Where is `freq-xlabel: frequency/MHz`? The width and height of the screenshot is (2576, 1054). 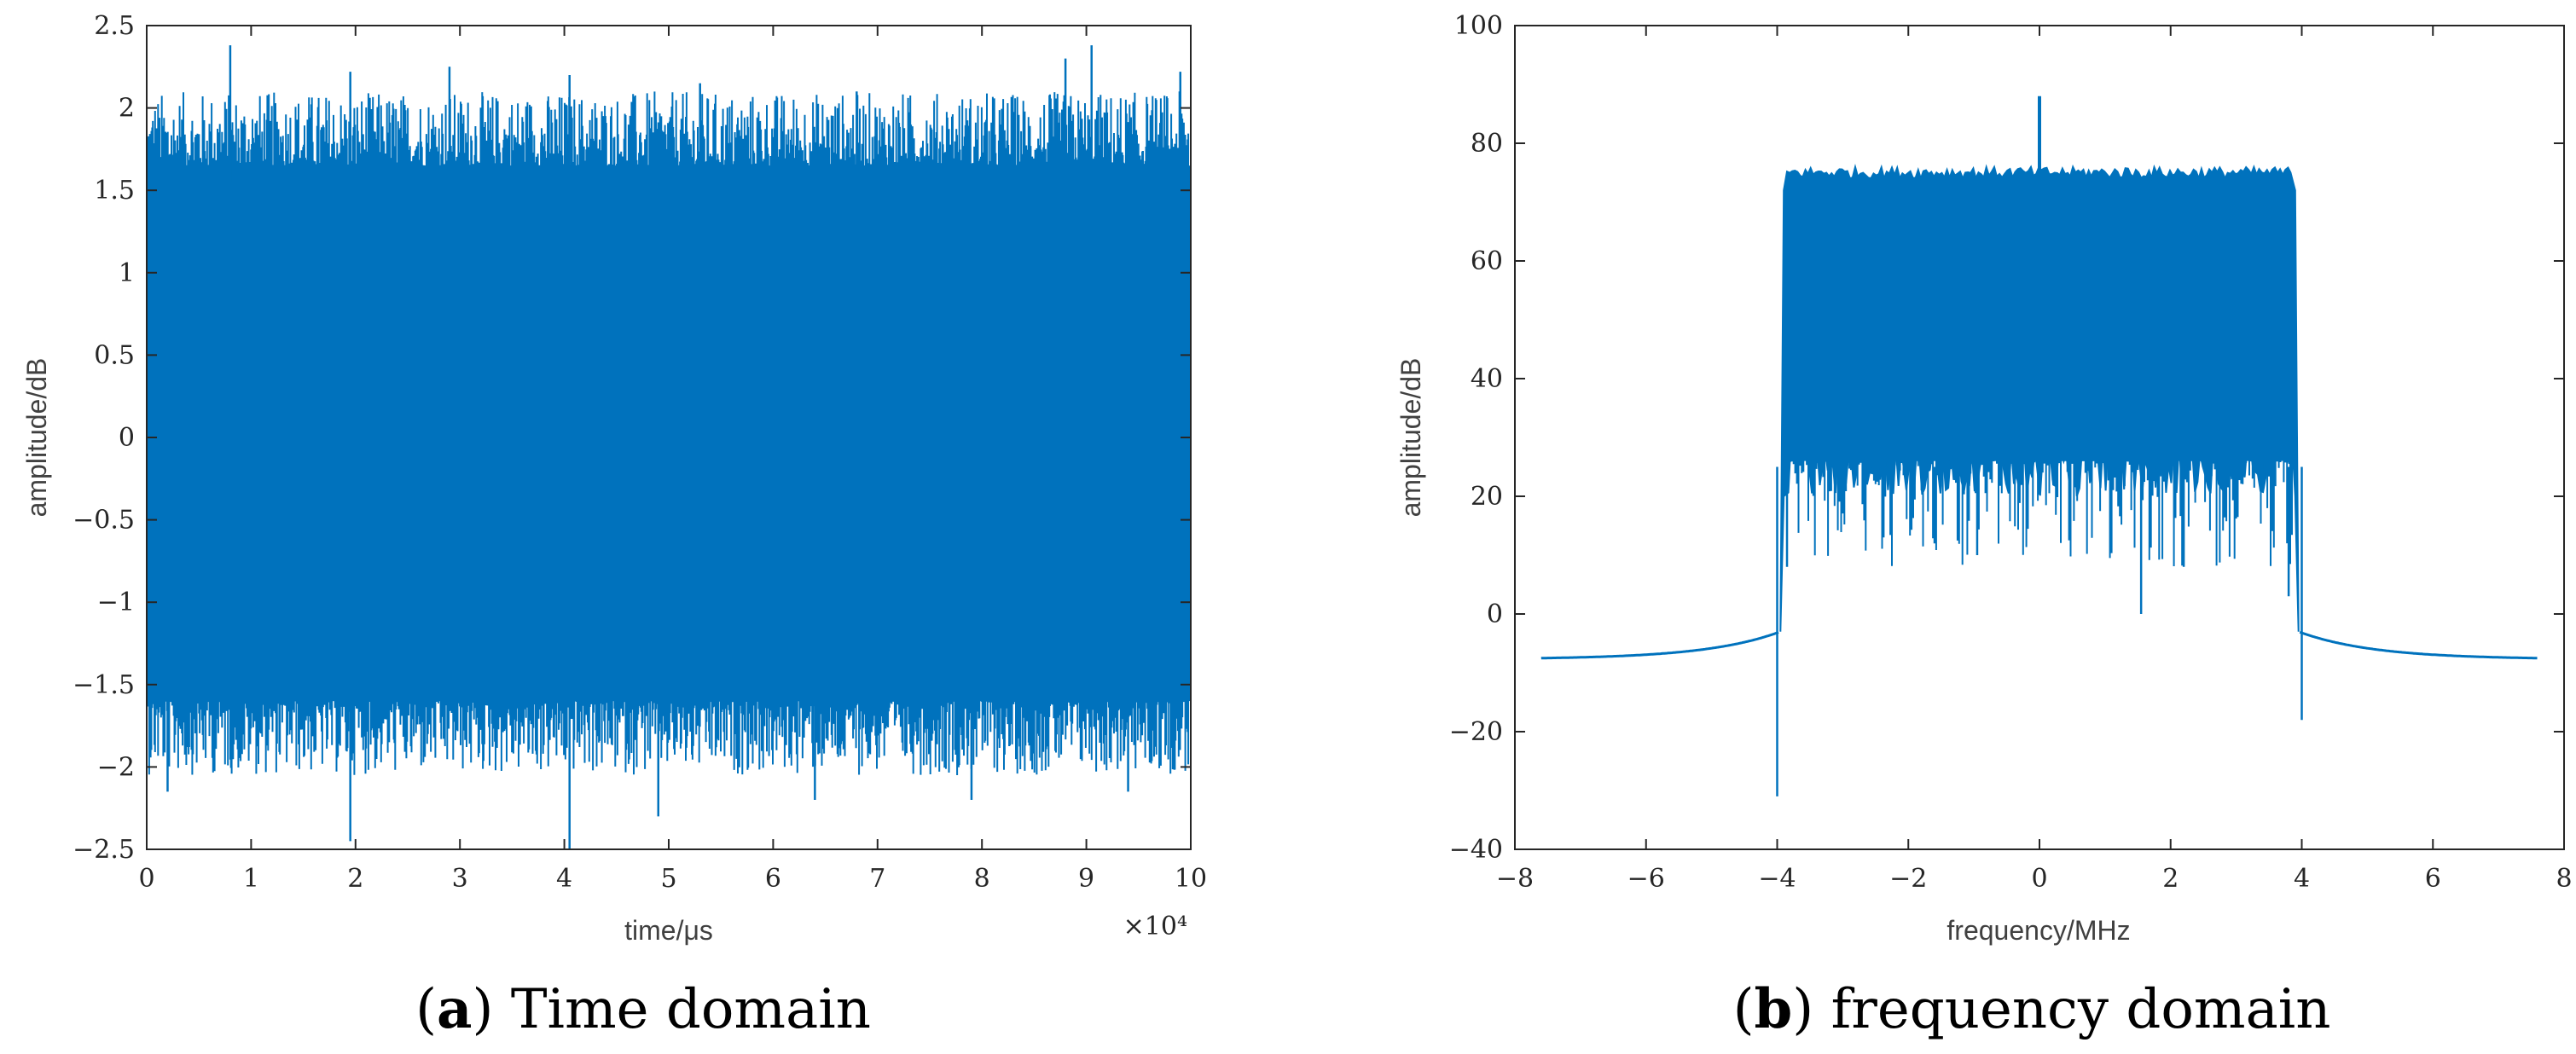 freq-xlabel: frequency/MHz is located at coordinates (2038, 930).